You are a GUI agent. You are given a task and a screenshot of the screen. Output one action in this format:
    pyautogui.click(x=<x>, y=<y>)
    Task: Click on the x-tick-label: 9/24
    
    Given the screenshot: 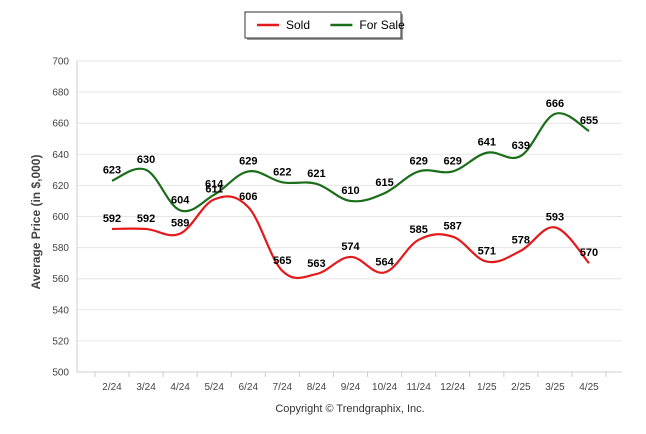 What is the action you would take?
    pyautogui.click(x=351, y=387)
    